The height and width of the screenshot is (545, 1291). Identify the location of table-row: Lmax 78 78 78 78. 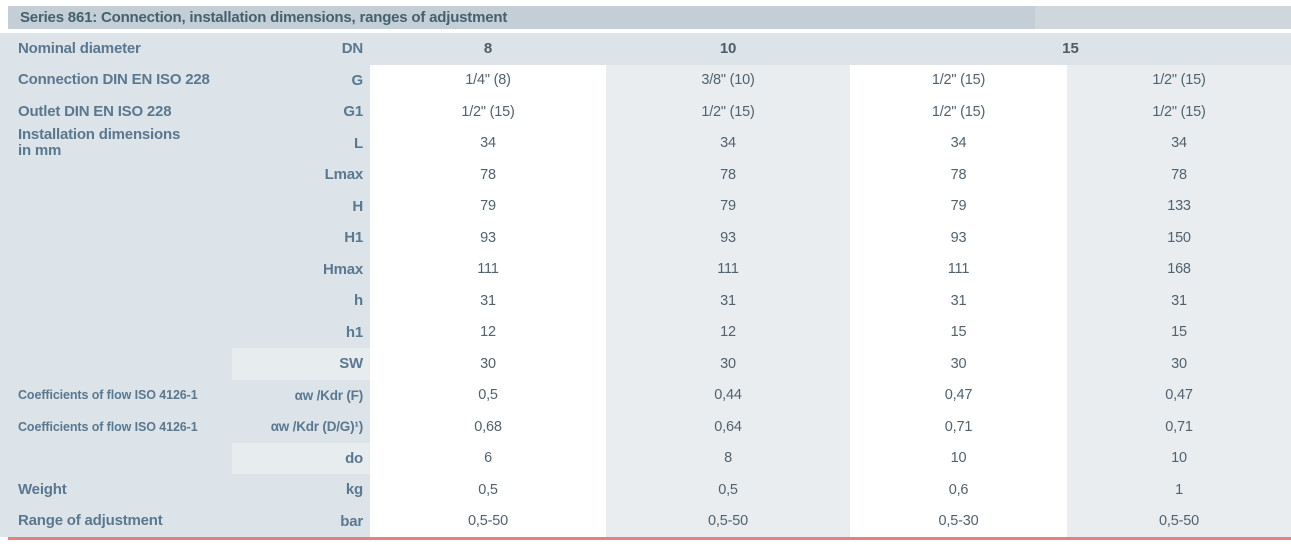
(645, 175).